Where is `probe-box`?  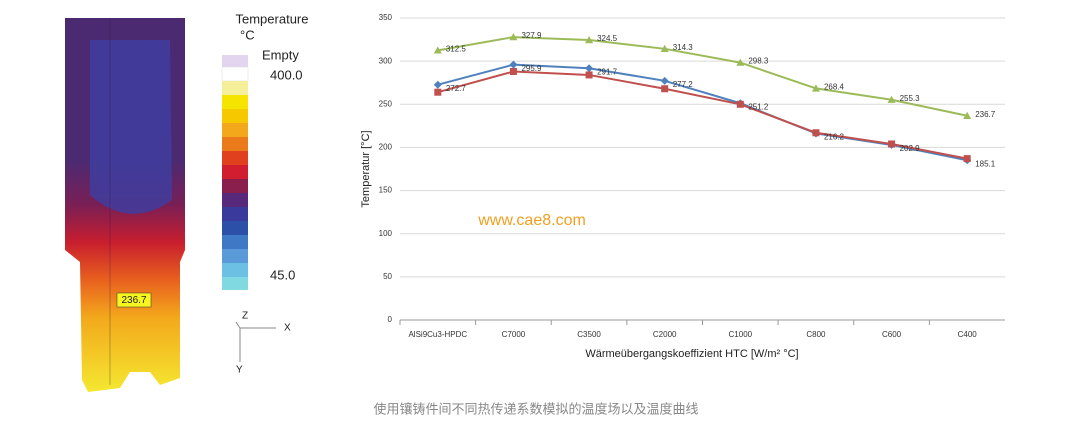
probe-box is located at coordinates (134, 300).